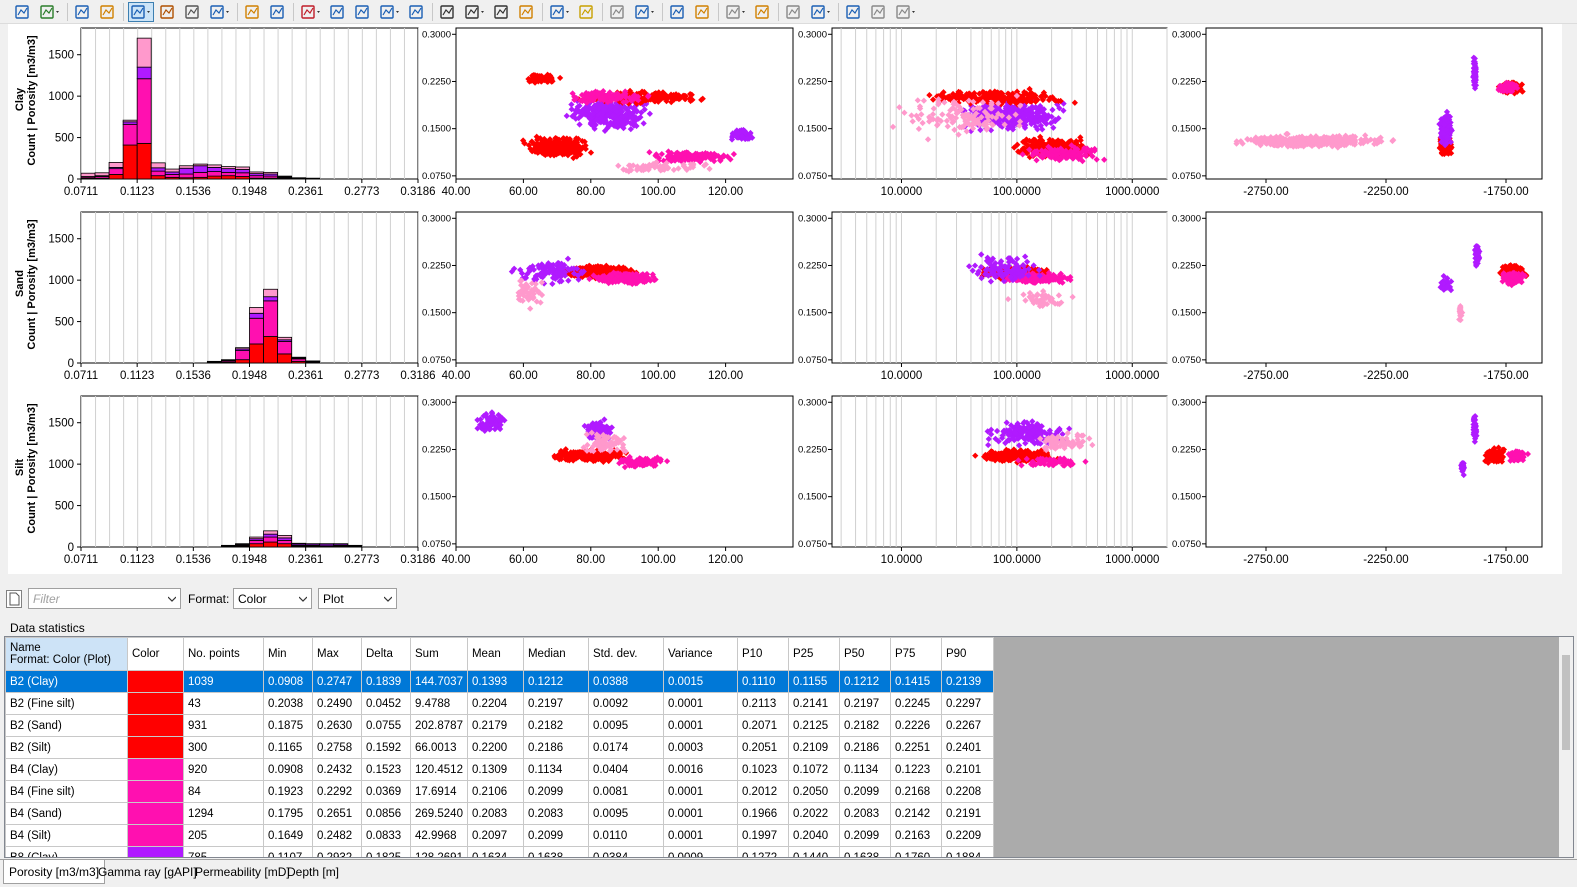  What do you see at coordinates (64, 323) in the screenshot?
I see `y-tick-label: 500` at bounding box center [64, 323].